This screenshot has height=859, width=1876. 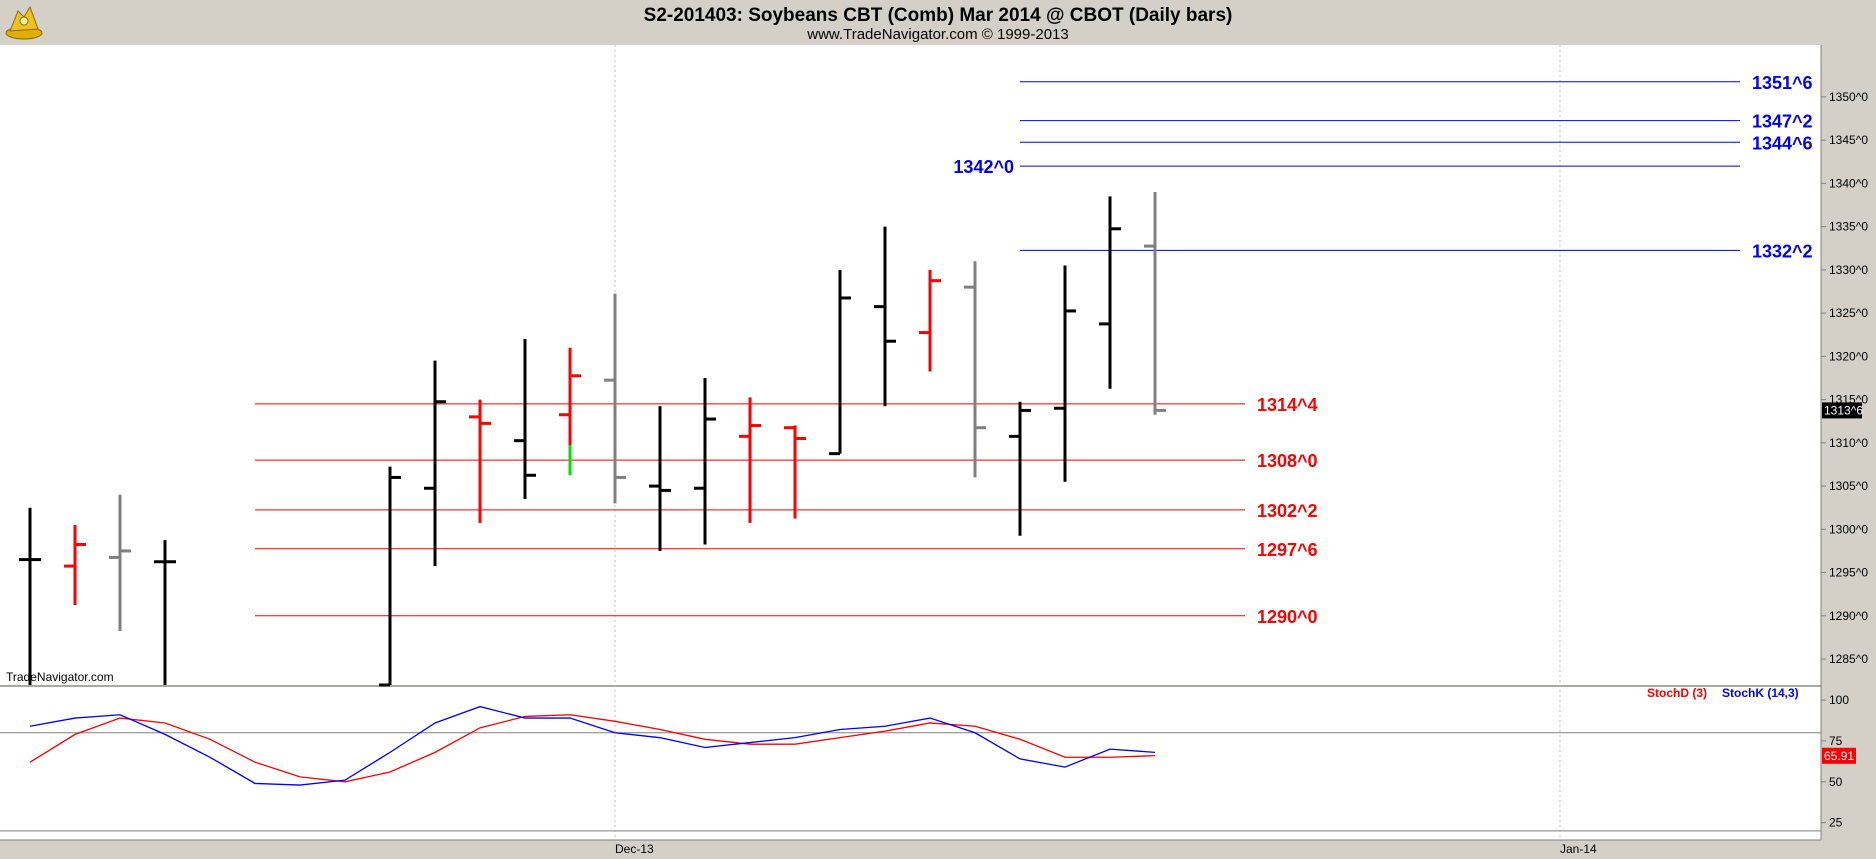 I want to click on level-label: 1332^2, so click(x=1782, y=251).